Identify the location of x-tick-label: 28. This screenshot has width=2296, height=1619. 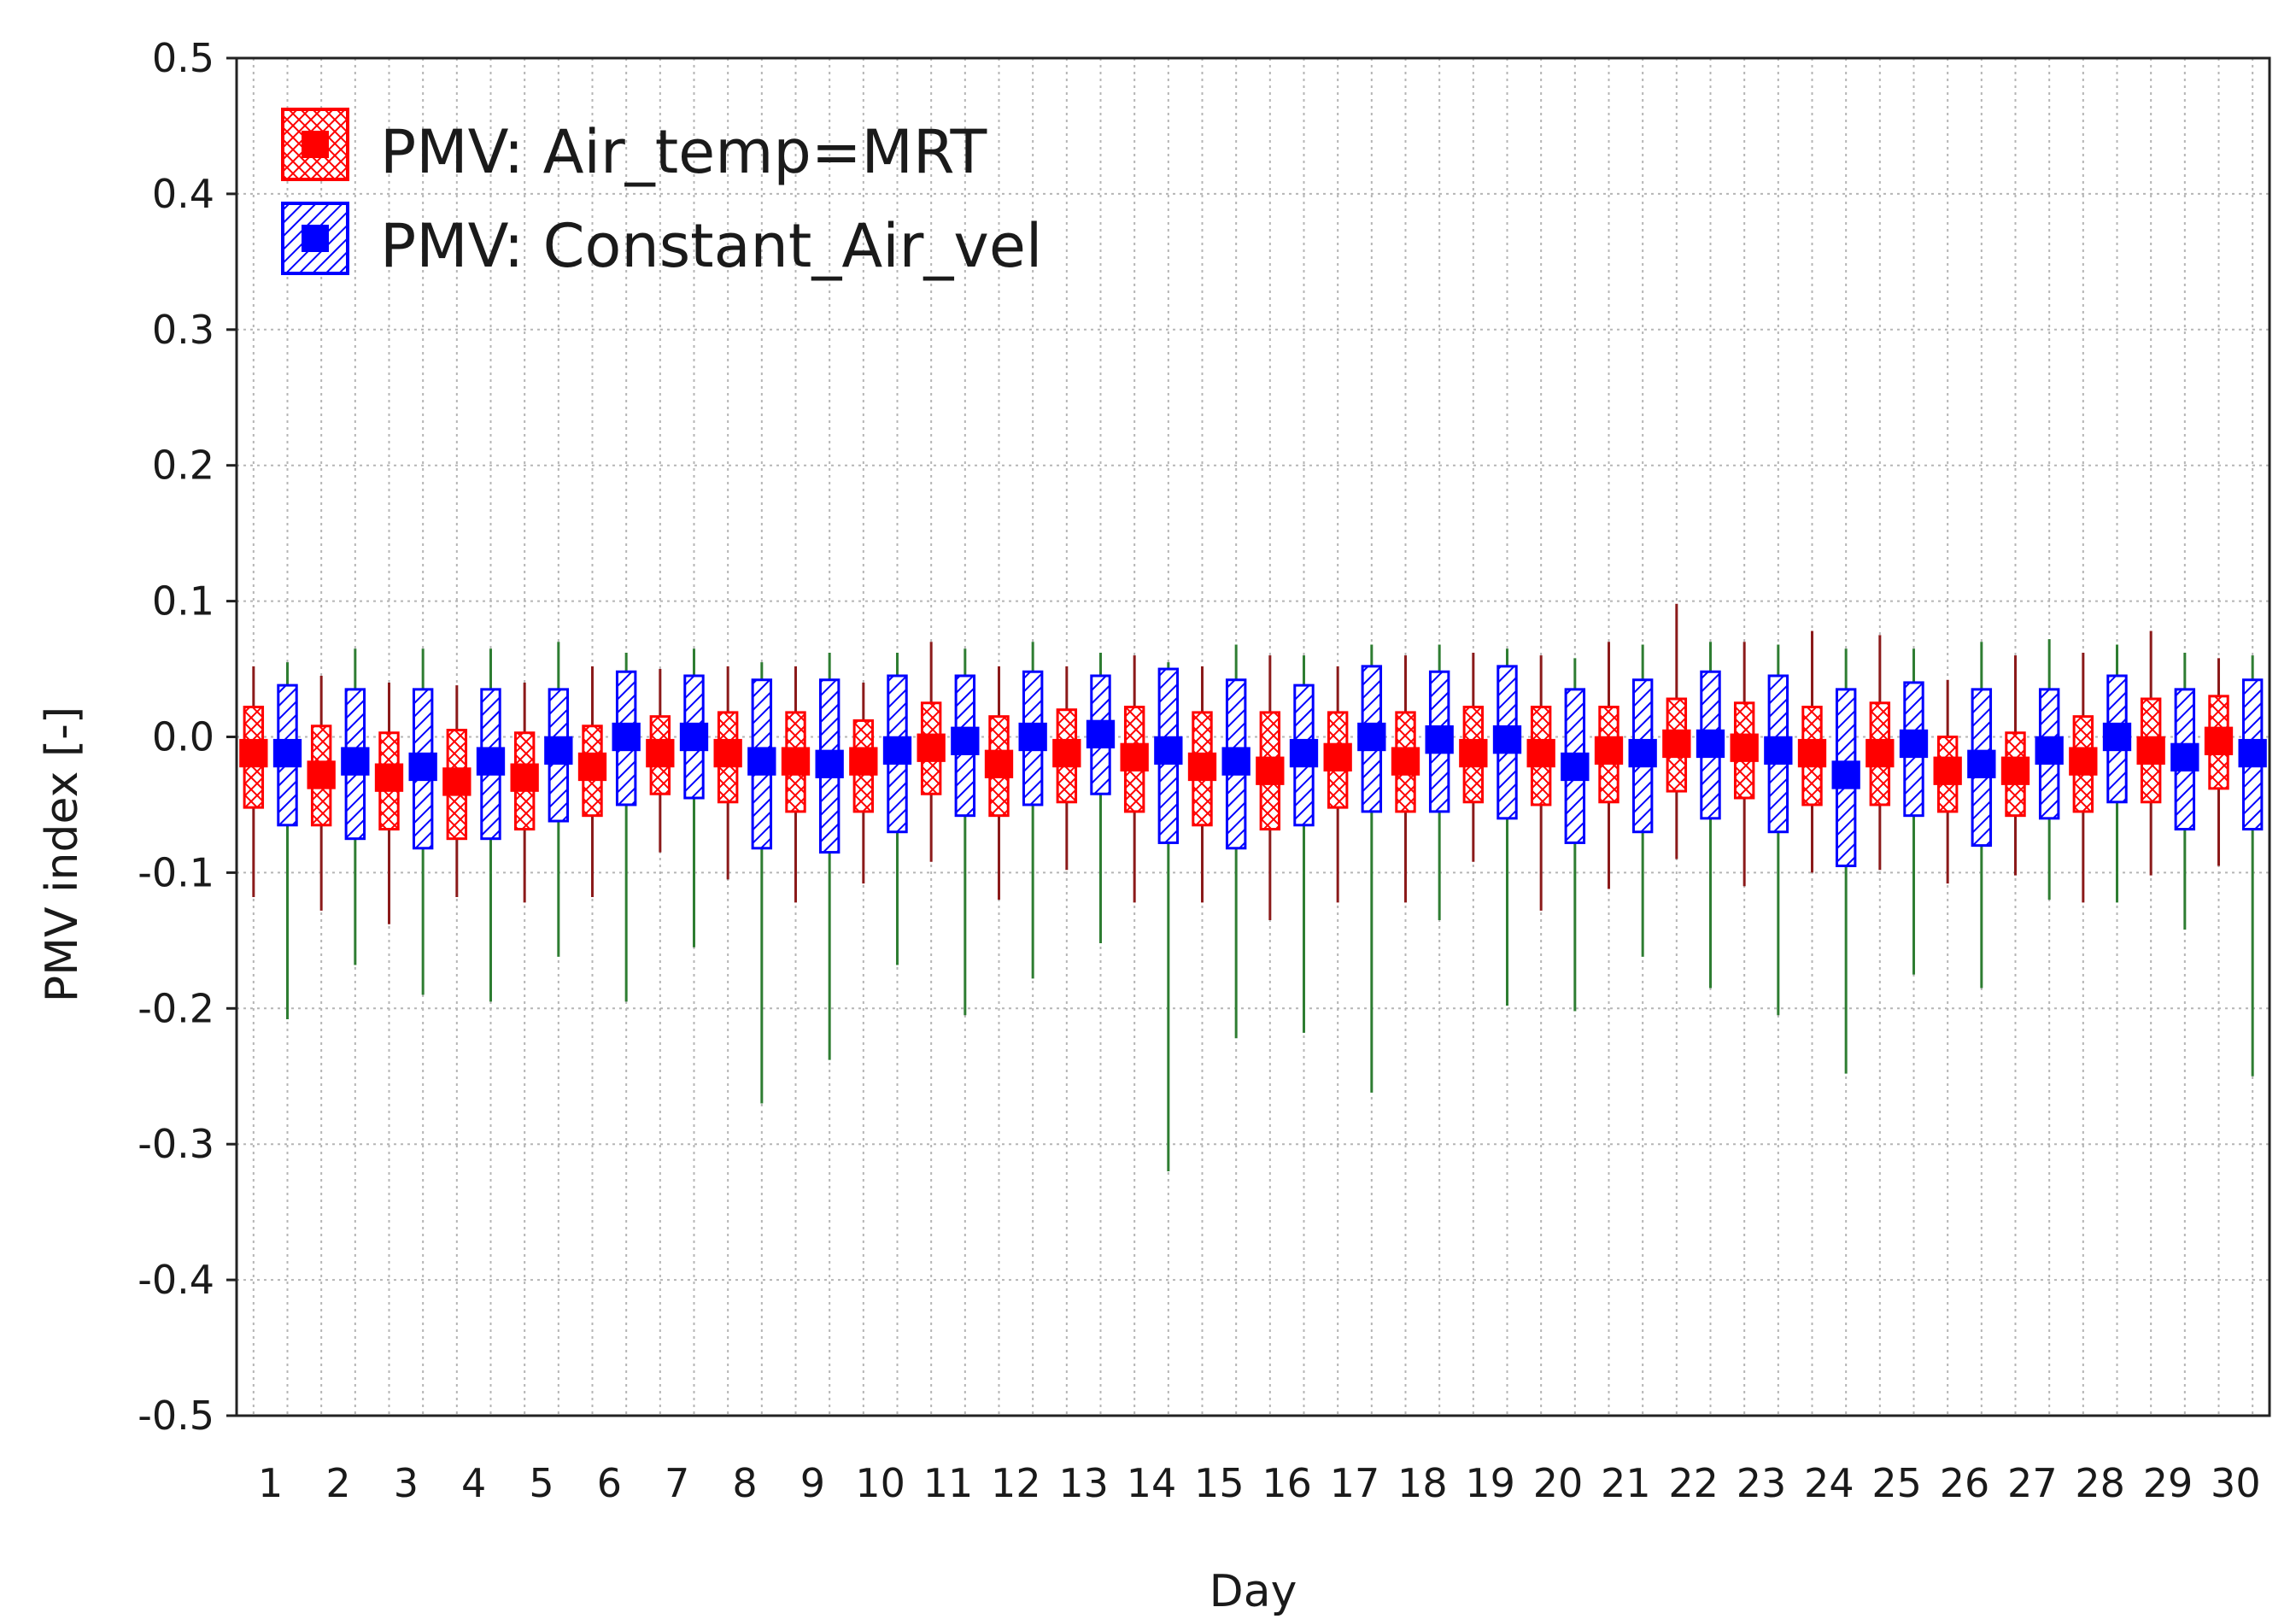
(2100, 1483).